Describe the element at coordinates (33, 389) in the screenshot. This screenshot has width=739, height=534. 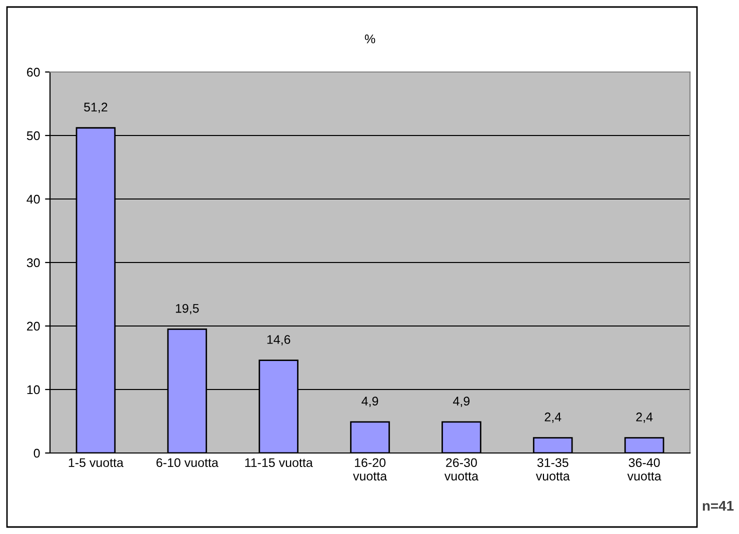
I see `y-tick-label: 10` at that location.